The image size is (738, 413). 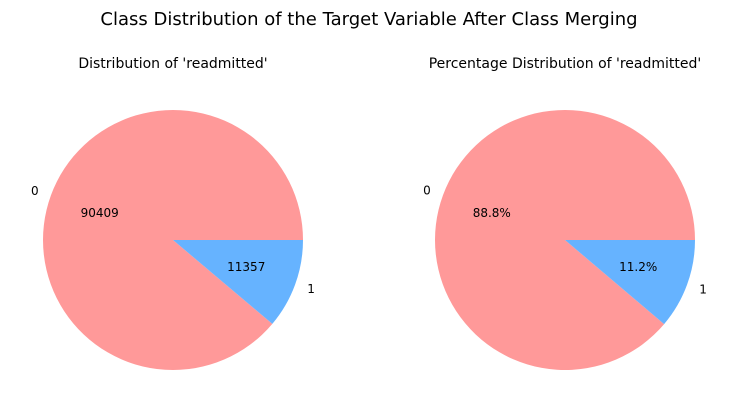 I want to click on pie-title-percentages: Percentage Distribution of 'readmitted', so click(x=565, y=64).